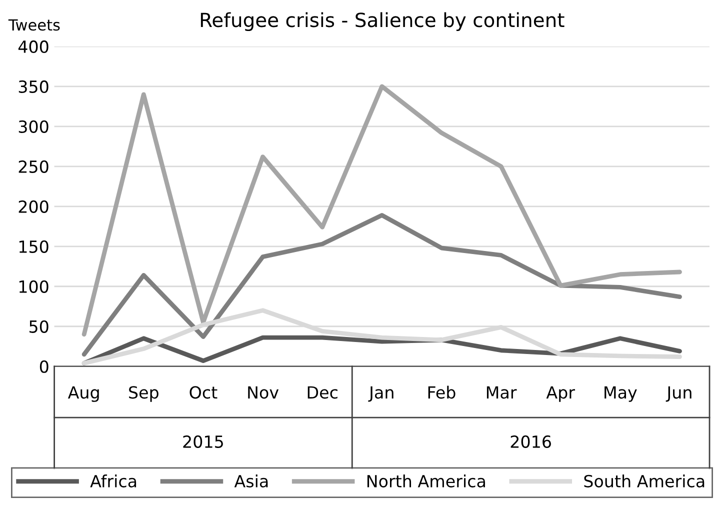 The width and height of the screenshot is (724, 516). What do you see at coordinates (33, 286) in the screenshot?
I see `y-tick-label: 100` at bounding box center [33, 286].